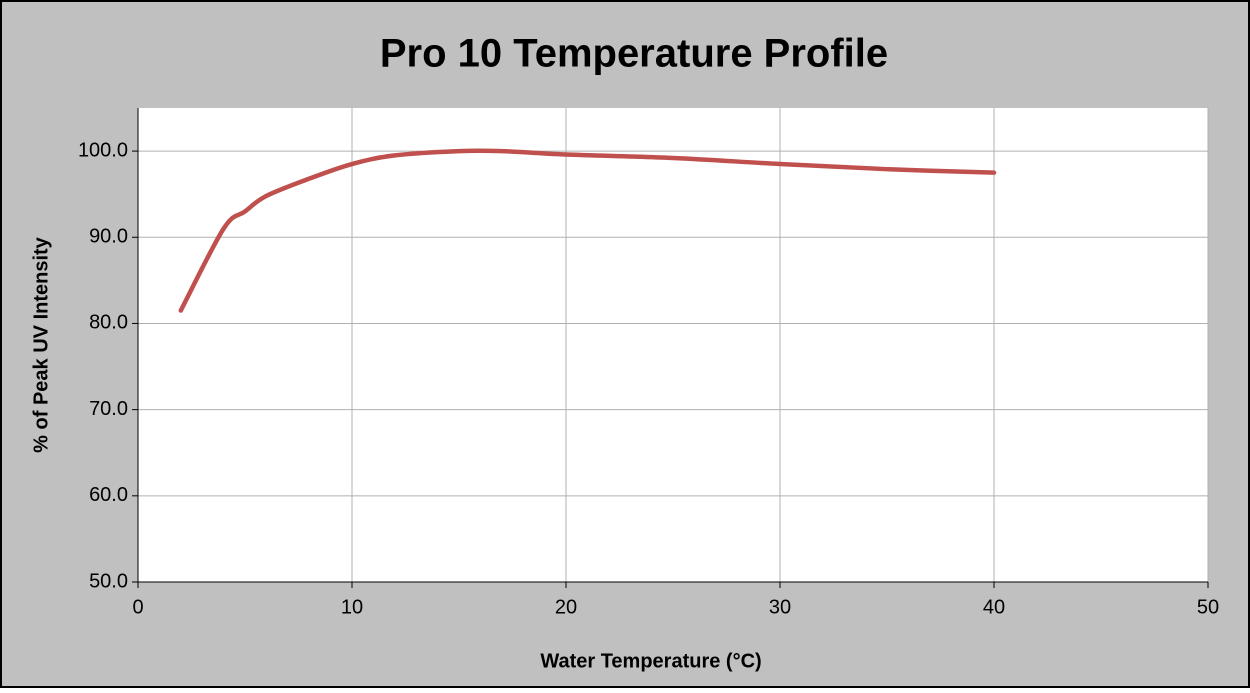 The width and height of the screenshot is (1250, 693). What do you see at coordinates (108, 495) in the screenshot?
I see `y-tick-label: 60.0` at bounding box center [108, 495].